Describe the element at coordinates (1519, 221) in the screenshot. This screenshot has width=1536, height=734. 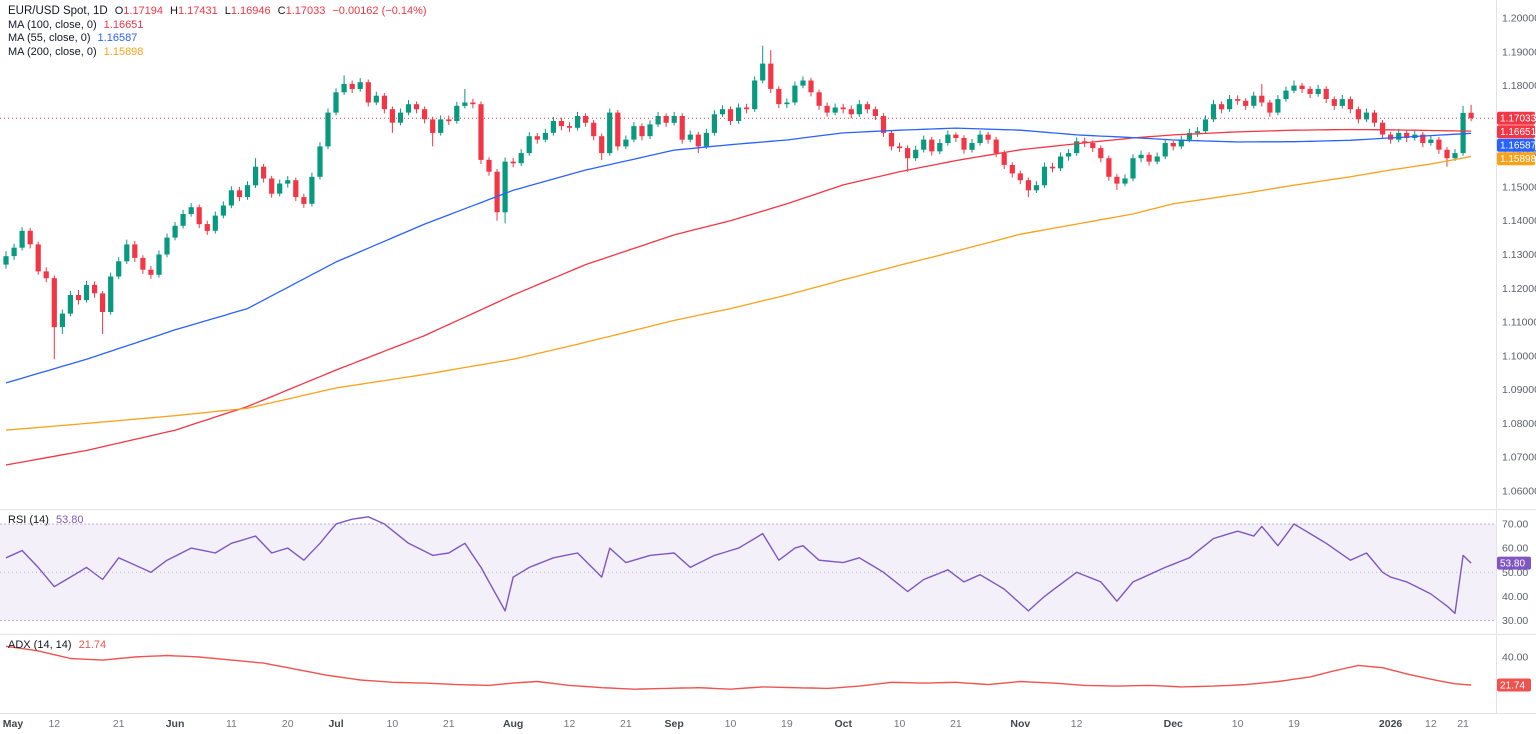
I see `svg-text: 1.14000` at that location.